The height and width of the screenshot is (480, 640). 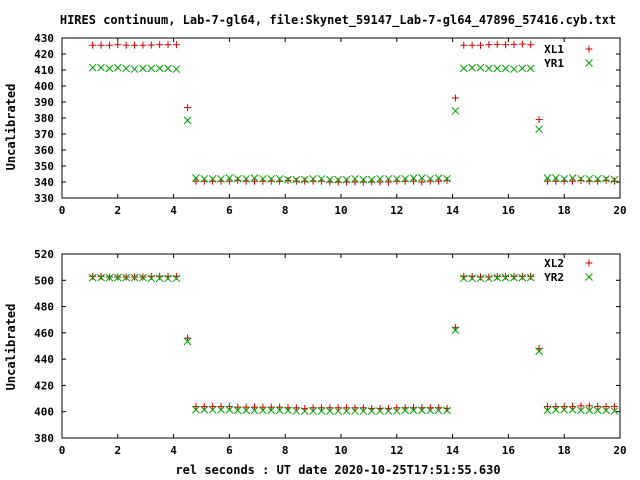 I want to click on y-tick-label: 460, so click(x=44, y=333).